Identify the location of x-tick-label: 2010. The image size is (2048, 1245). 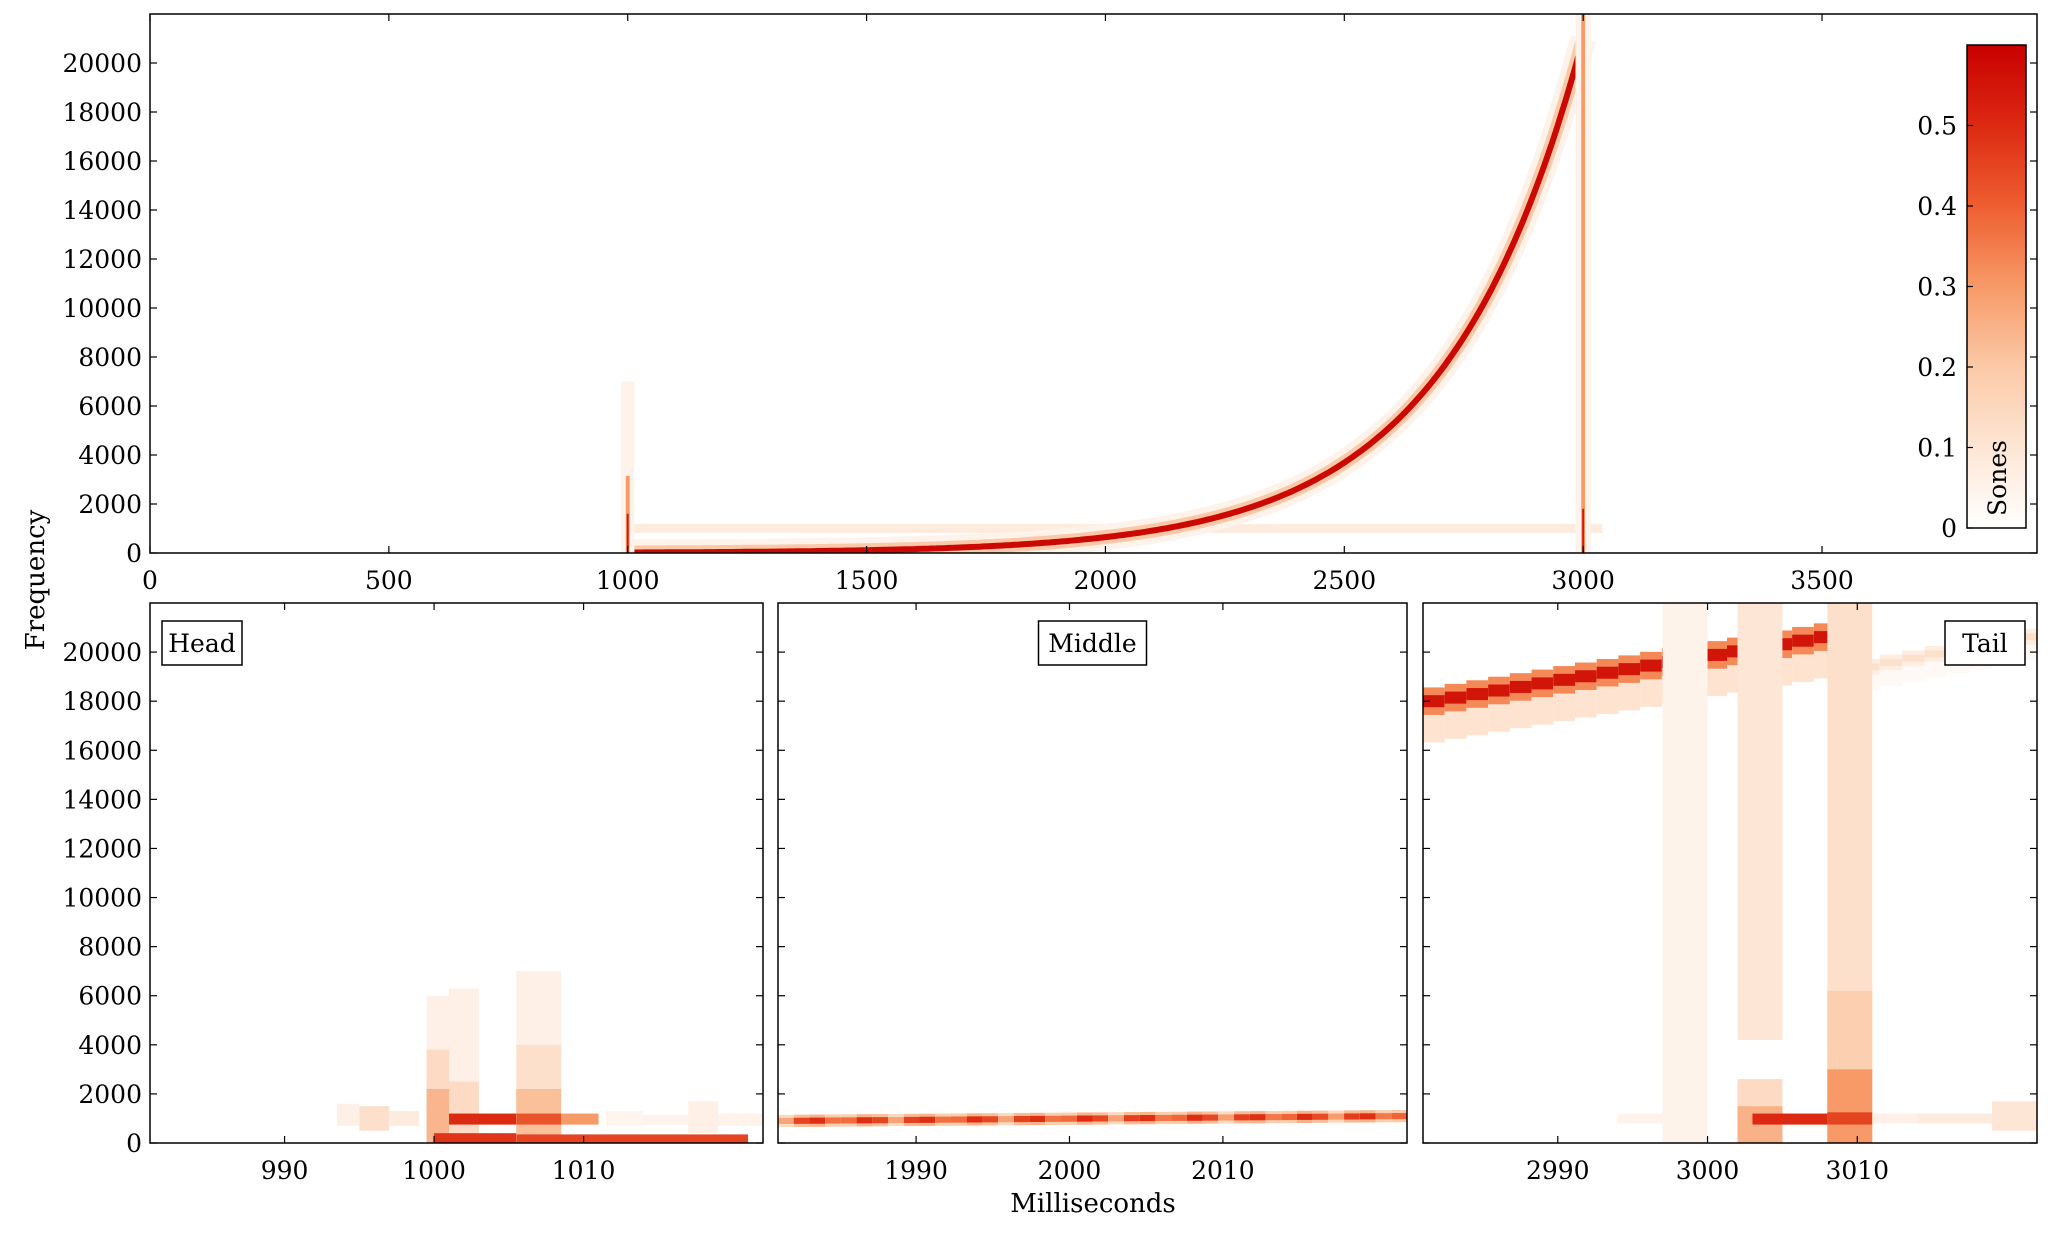
(1223, 1170).